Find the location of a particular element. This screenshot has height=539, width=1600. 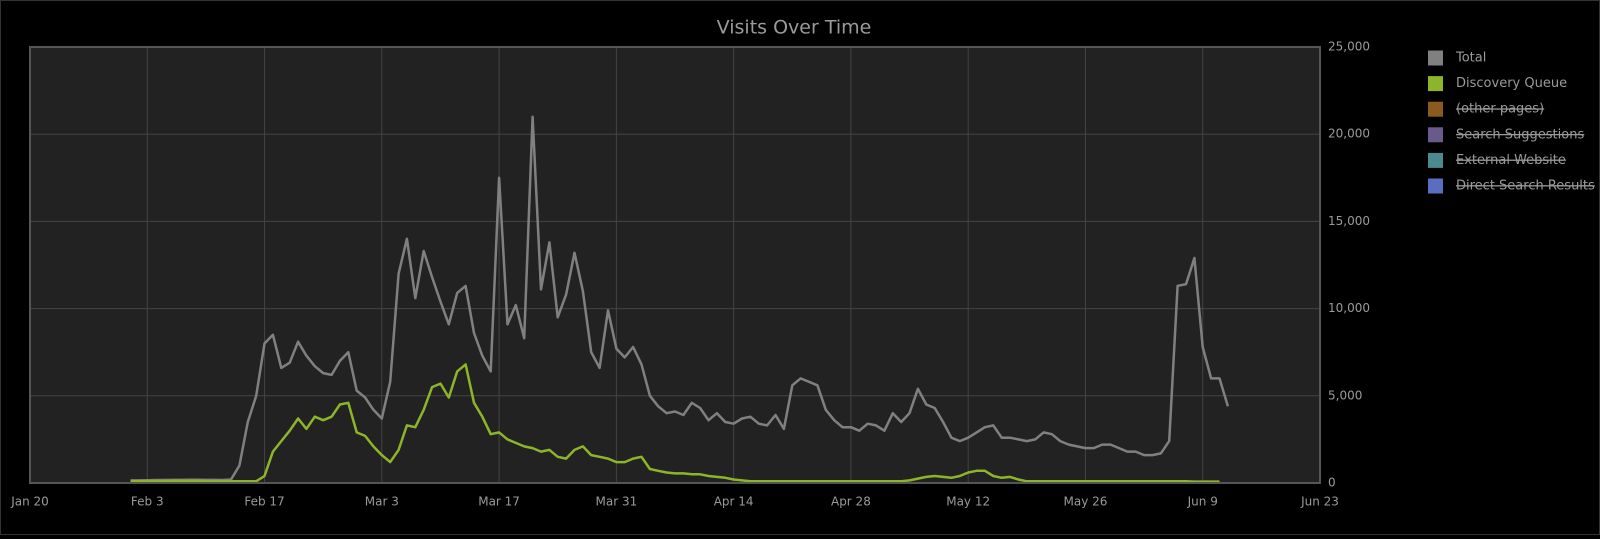

x-tick-label: Jun 9 is located at coordinates (1202, 502).